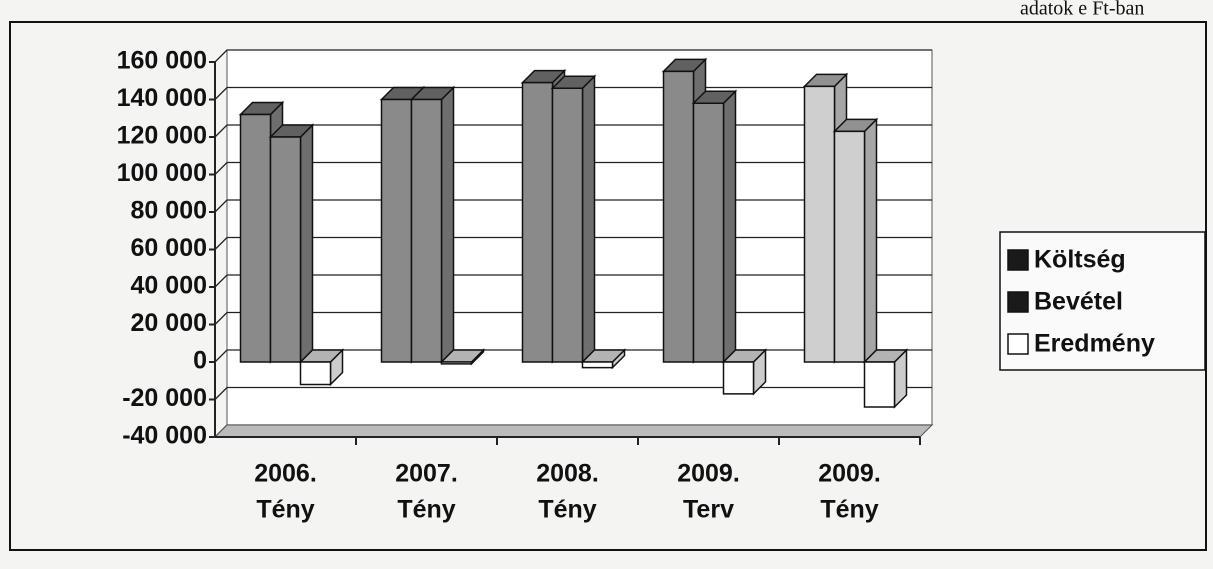 The image size is (1213, 569). What do you see at coordinates (162, 98) in the screenshot?
I see `y-tick-label: 140 000` at bounding box center [162, 98].